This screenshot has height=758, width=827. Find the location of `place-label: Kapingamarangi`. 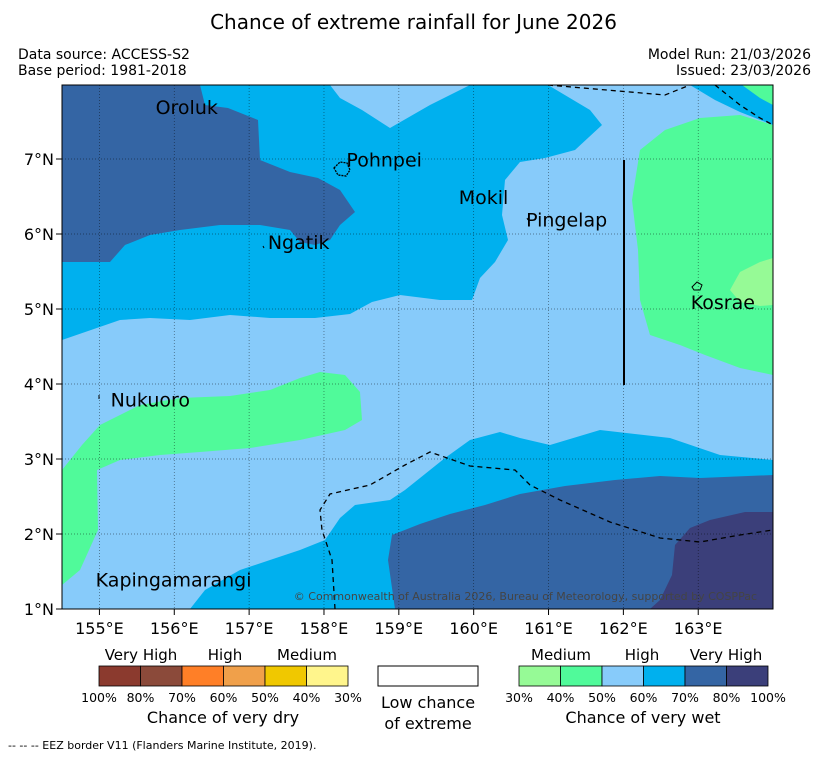

place-label: Kapingamarangi is located at coordinates (174, 581).